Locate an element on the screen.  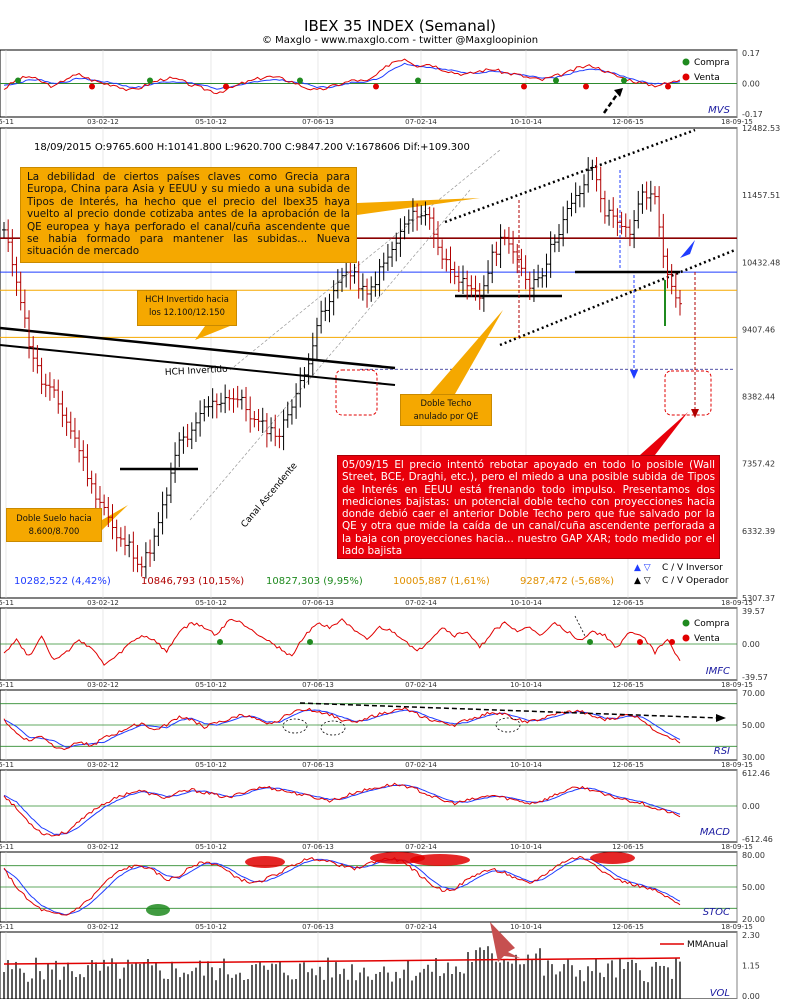
wedge-upper-line is located at coordinates (570, 176).